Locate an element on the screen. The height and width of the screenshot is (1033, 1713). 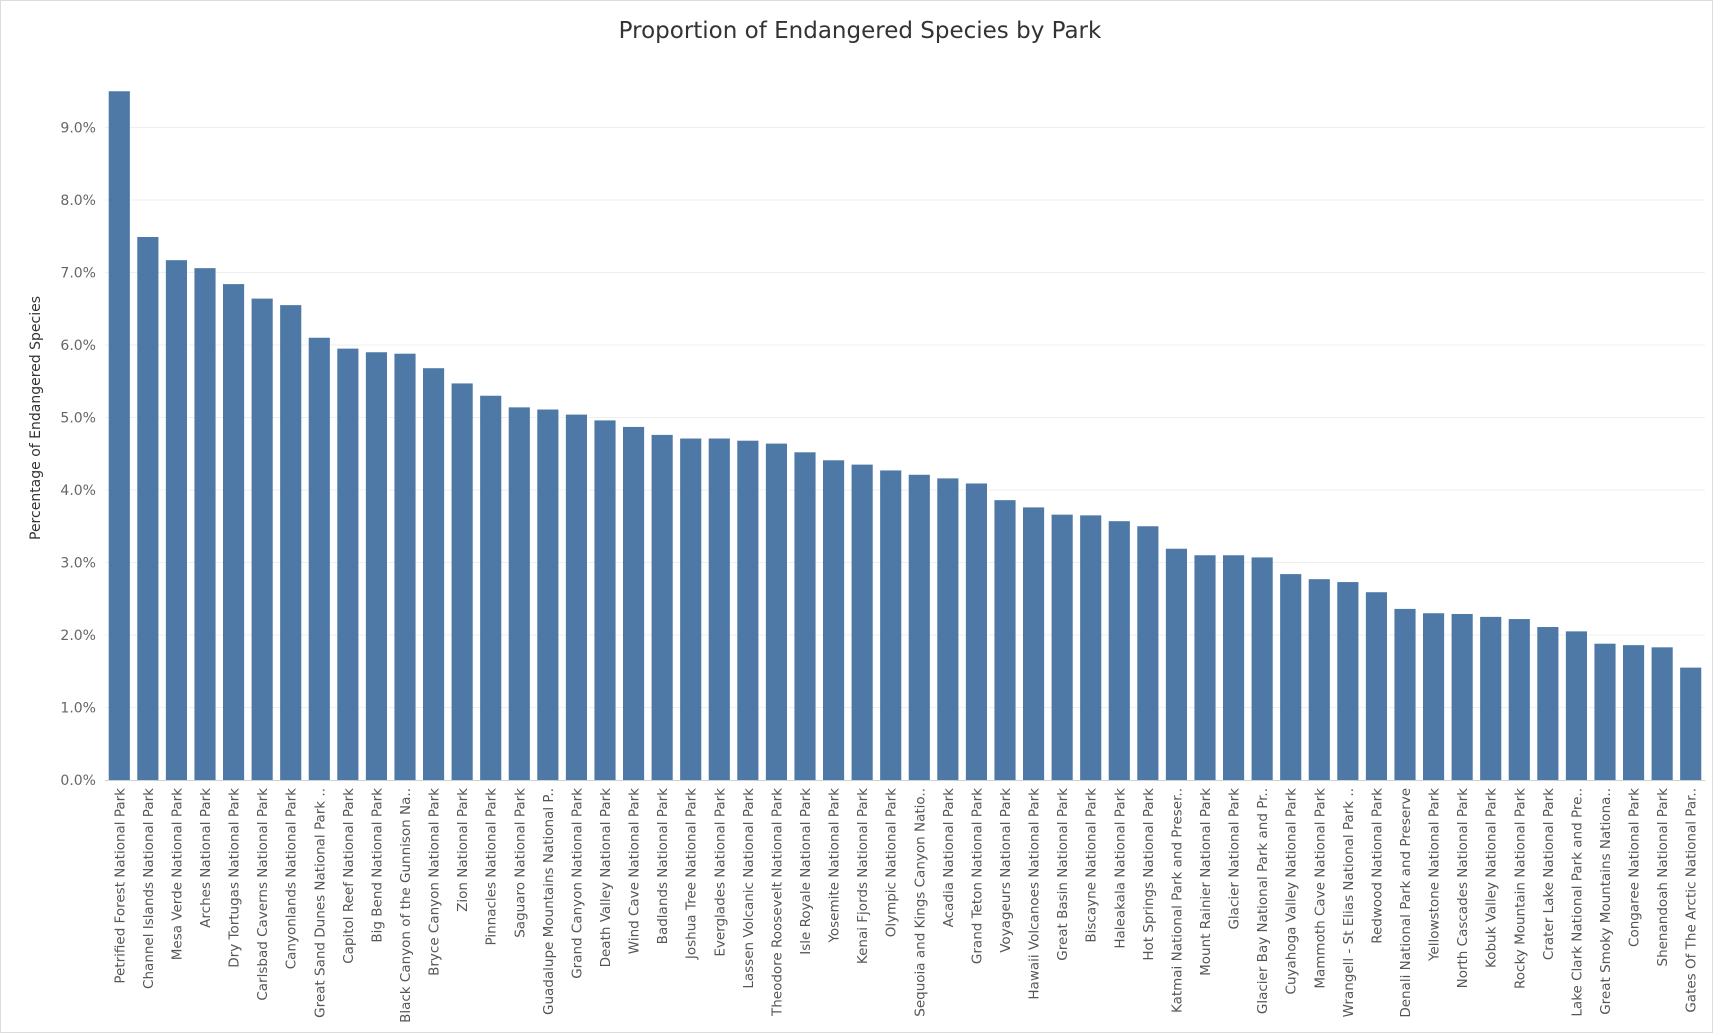
x-tick-label: Capitol Reef National Park is located at coordinates (349, 876).